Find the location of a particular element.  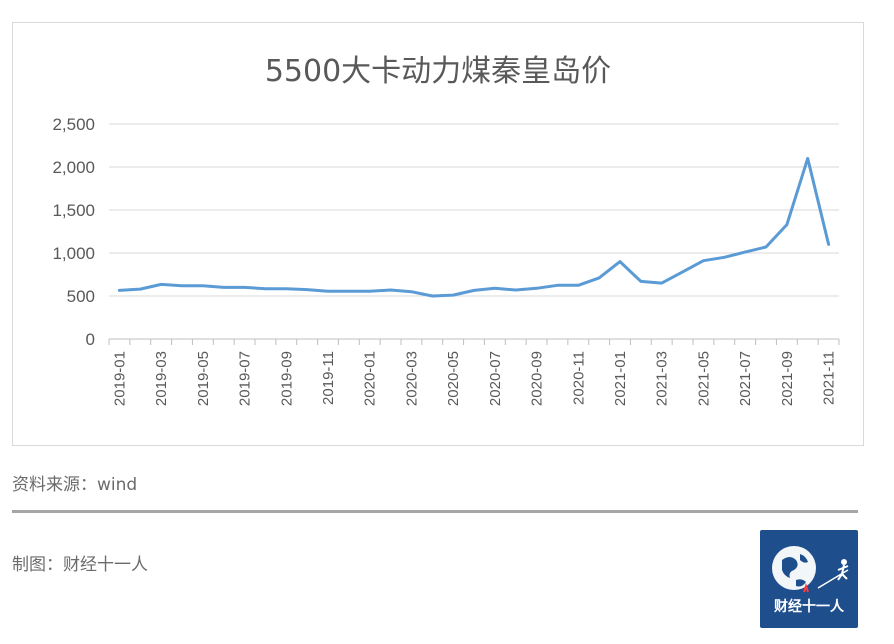

chart-title: 5500大卡动力煤秦皇岛价 is located at coordinates (438, 71).